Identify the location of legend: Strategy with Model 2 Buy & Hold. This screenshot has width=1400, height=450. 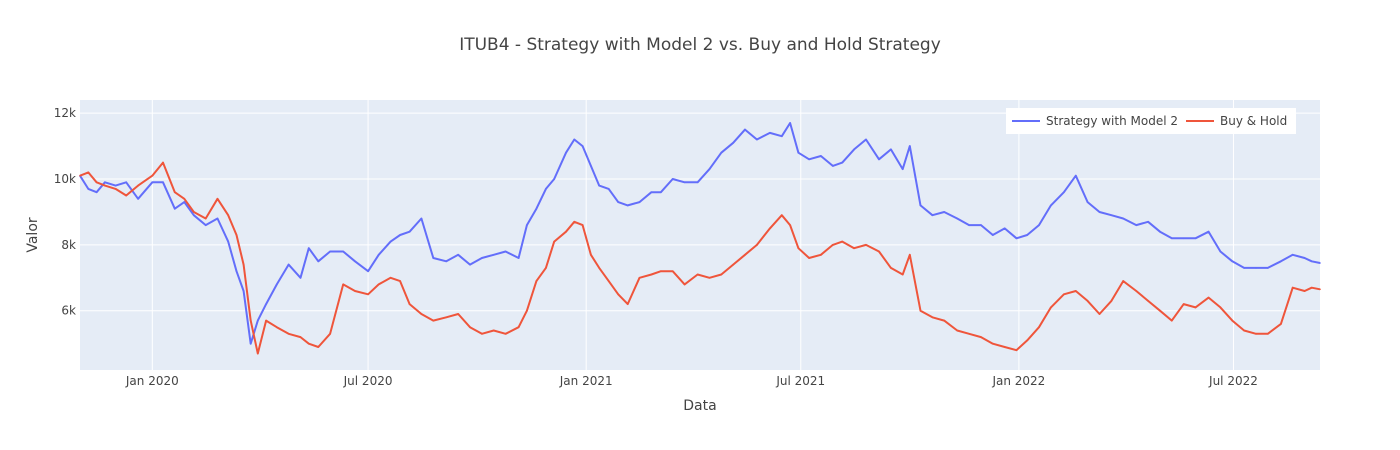
(1151, 121).